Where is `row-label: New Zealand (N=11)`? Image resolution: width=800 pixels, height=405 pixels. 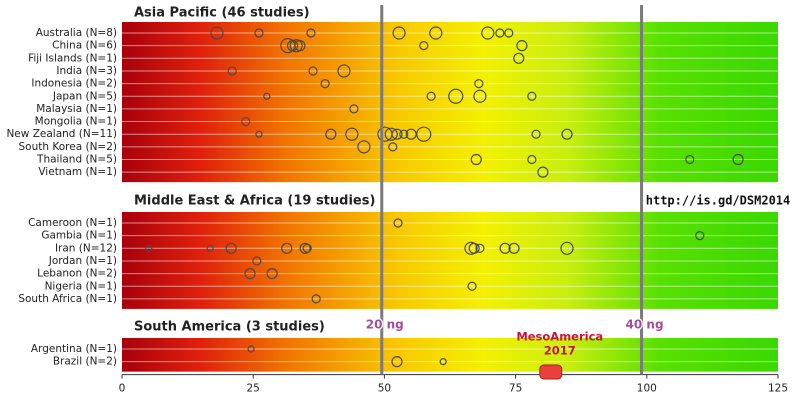 row-label: New Zealand (N=11) is located at coordinates (61, 134).